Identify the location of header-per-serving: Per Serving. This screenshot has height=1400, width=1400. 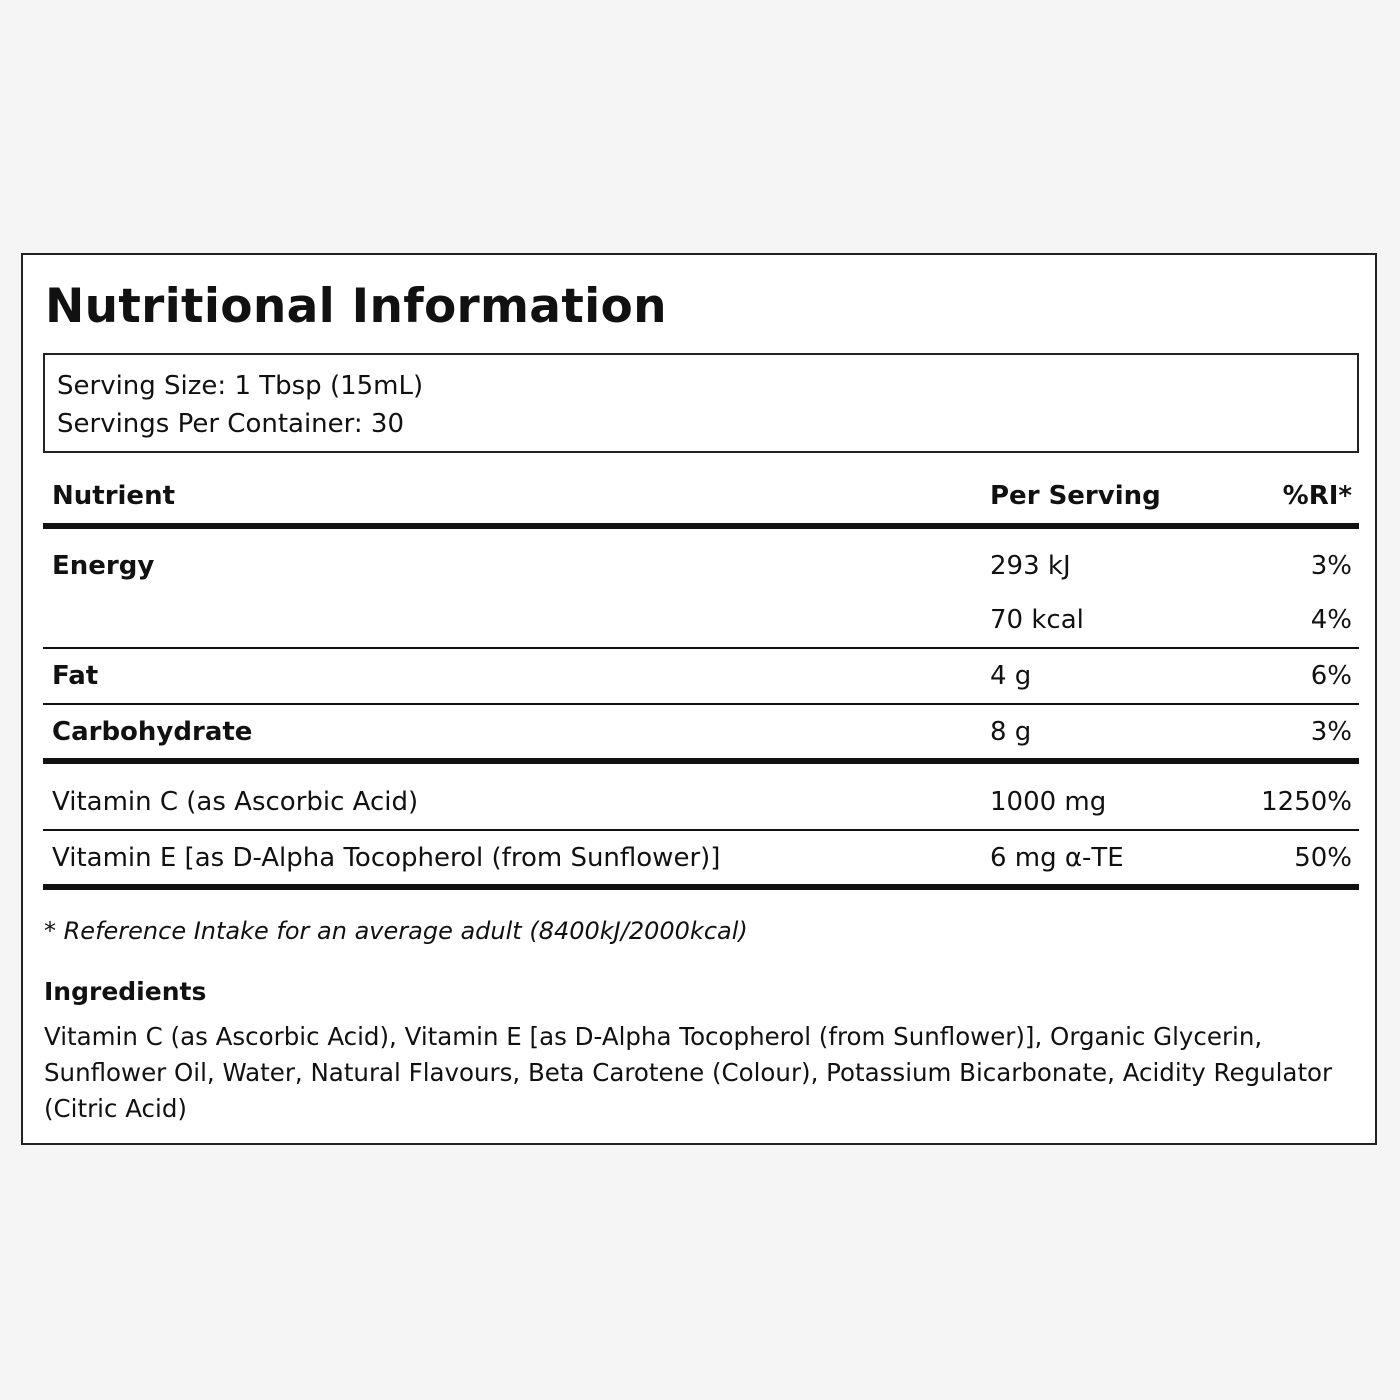
(1075, 496).